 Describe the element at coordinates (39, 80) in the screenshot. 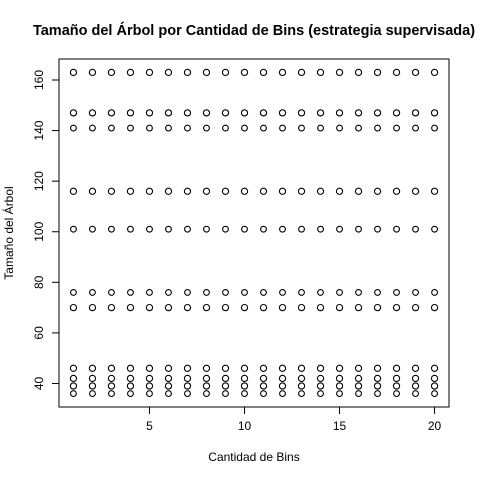

I see `y-tick-label: 160` at that location.